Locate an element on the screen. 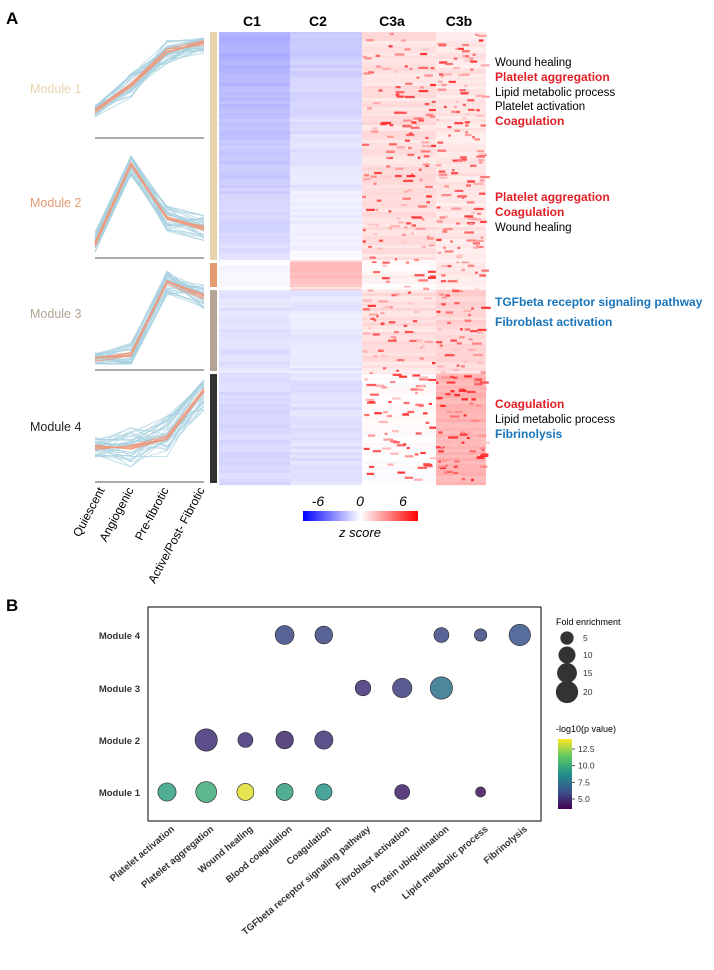 The image size is (714, 970). heatmap-cluster-c3b is located at coordinates (463, 259).